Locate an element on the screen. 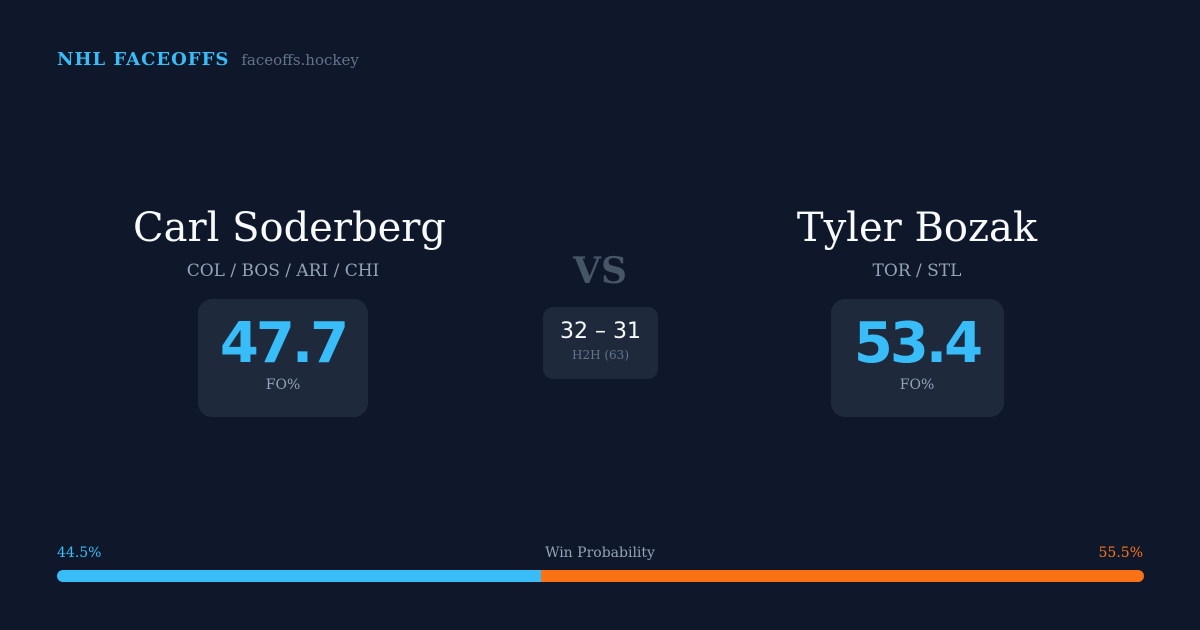 This screenshot has height=630, width=1200. win-prob-label: Win Probability is located at coordinates (600, 553).